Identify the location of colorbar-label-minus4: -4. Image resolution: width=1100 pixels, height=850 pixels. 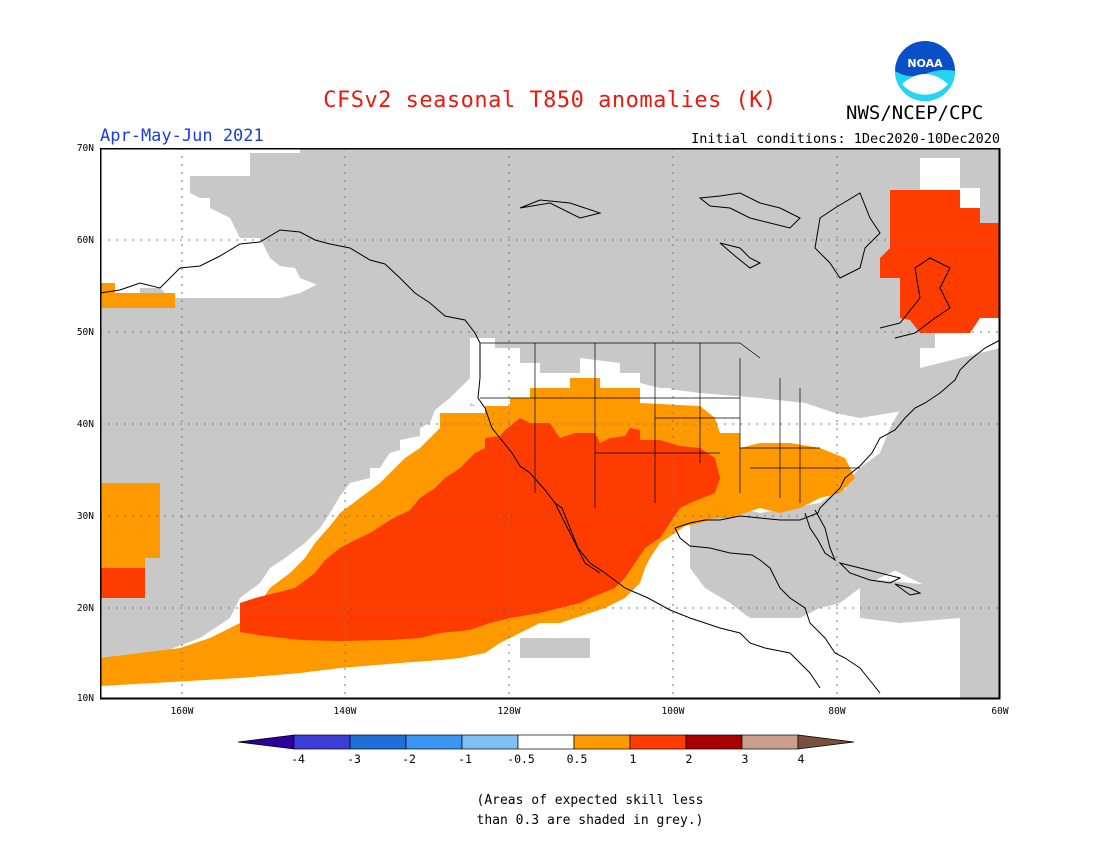
(298, 759).